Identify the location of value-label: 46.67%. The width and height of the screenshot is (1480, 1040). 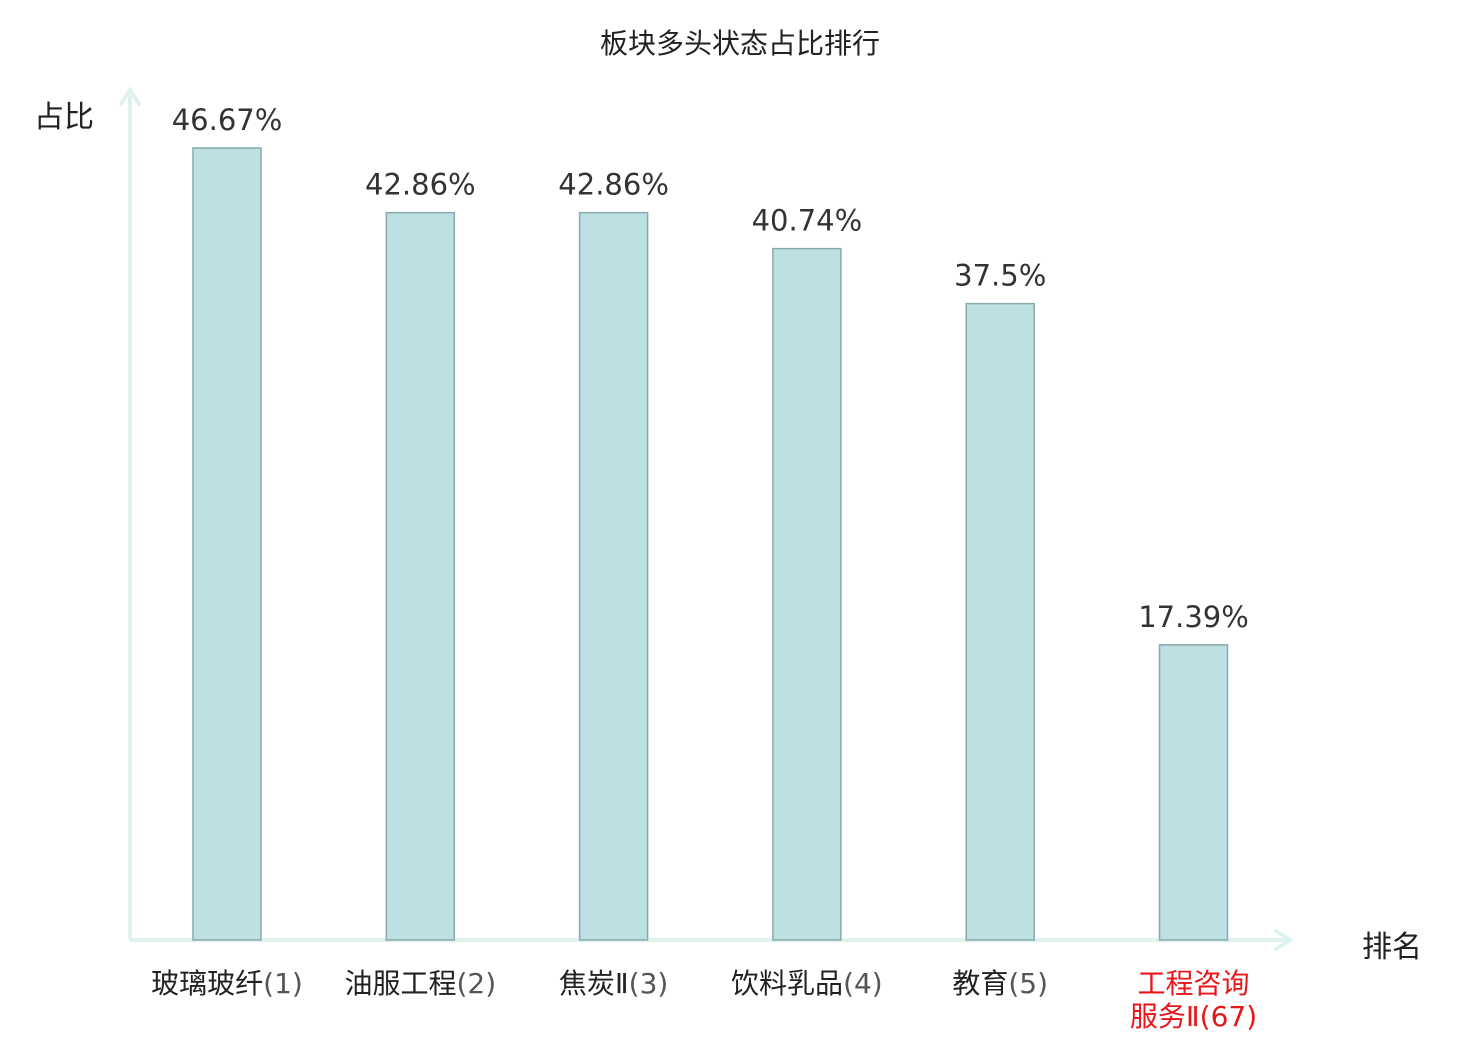
(227, 120).